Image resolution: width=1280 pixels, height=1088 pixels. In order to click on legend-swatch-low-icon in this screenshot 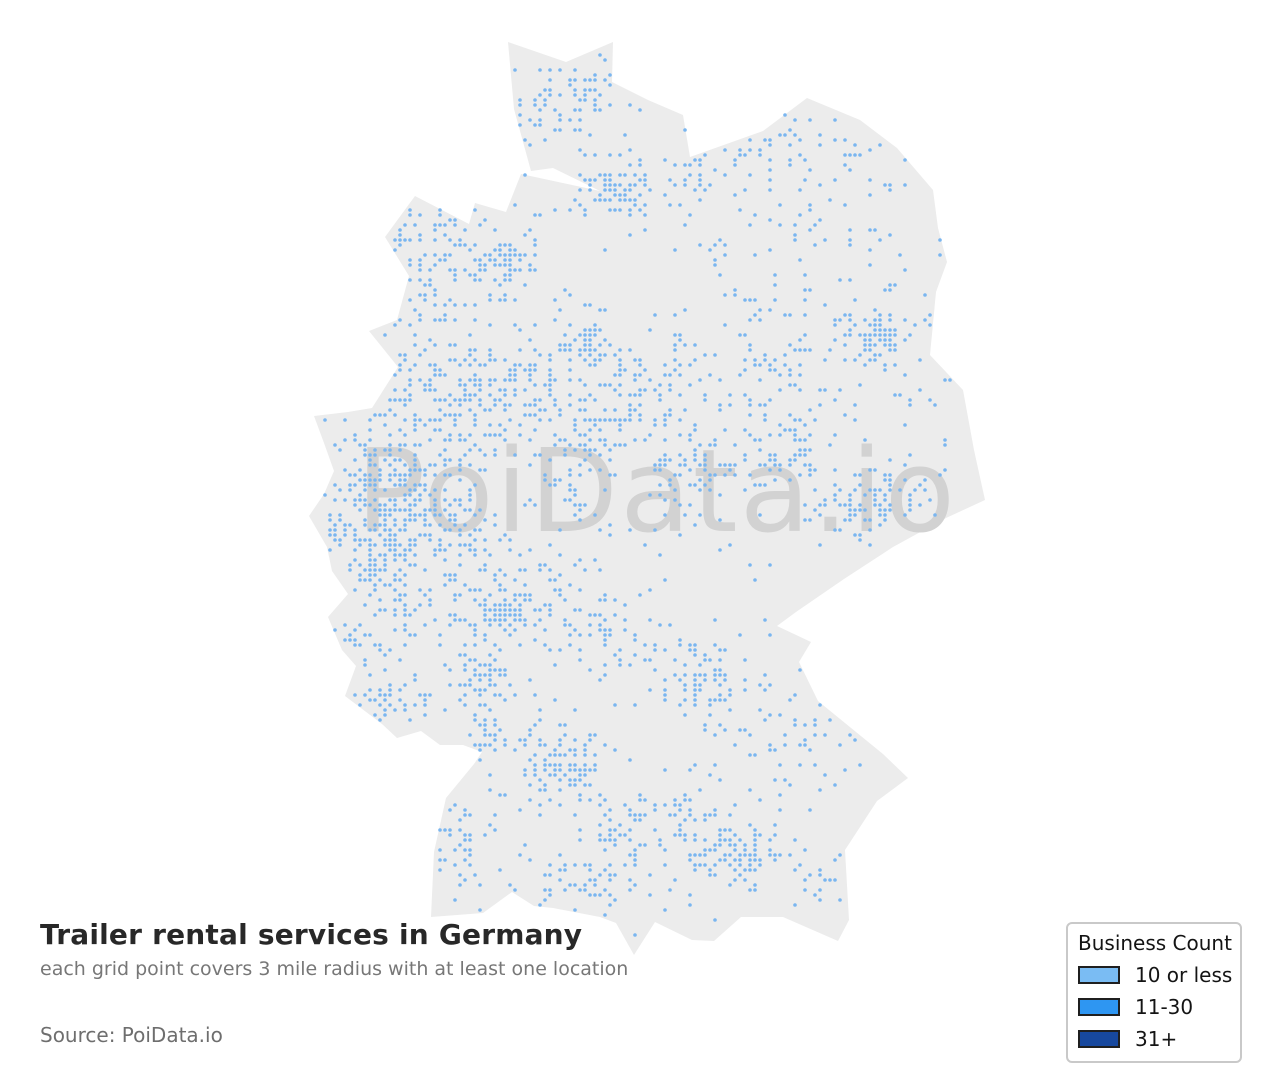, I will do `click(1099, 975)`.